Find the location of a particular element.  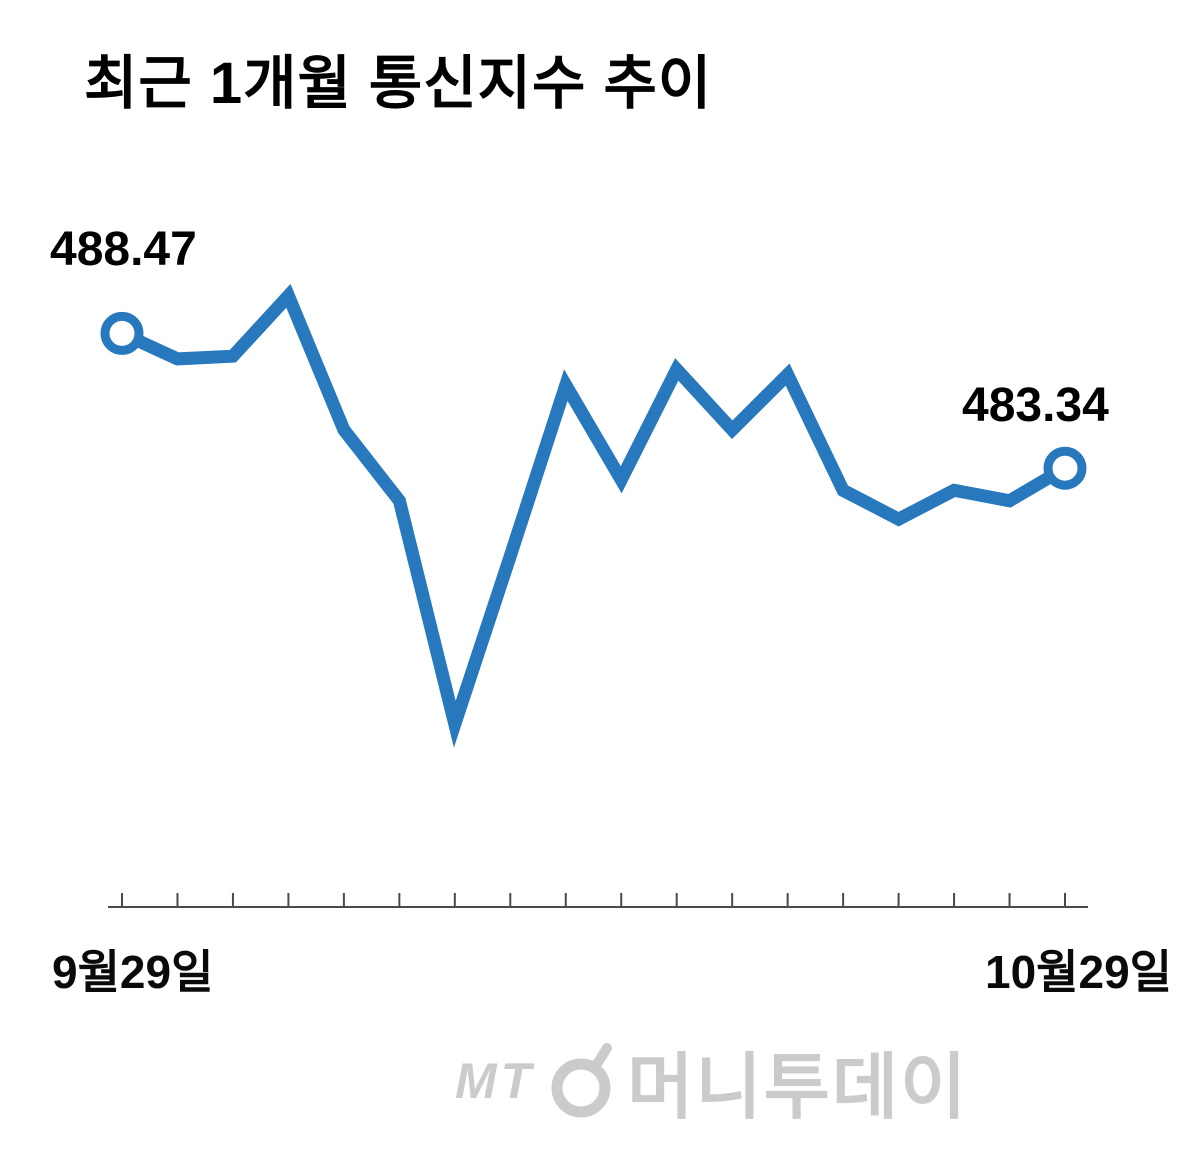

x-label-start: 9월29일 is located at coordinates (133, 972).